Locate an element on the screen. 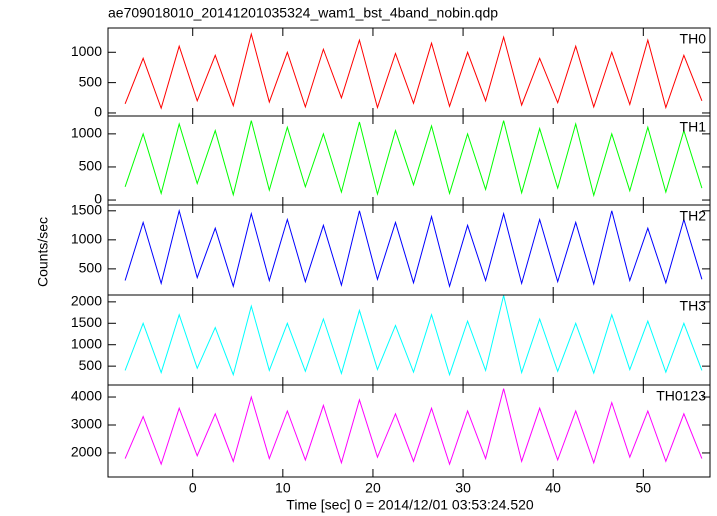 This screenshot has height=516, width=717. x-tick-label: 20 is located at coordinates (373, 488).